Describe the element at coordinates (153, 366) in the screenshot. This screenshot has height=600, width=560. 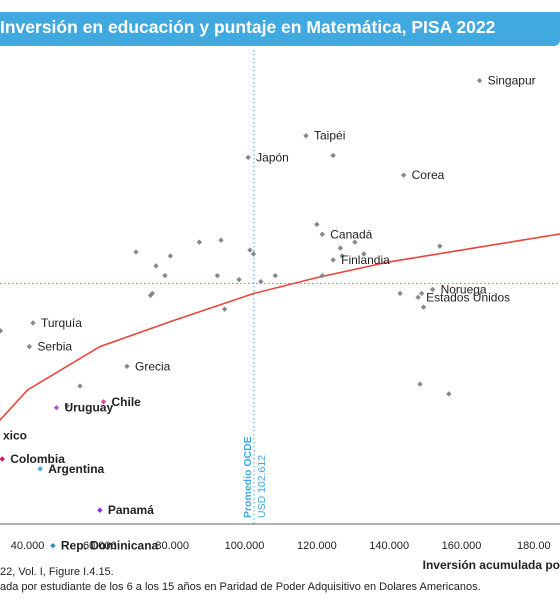
I see `point-label: Grecia` at that location.